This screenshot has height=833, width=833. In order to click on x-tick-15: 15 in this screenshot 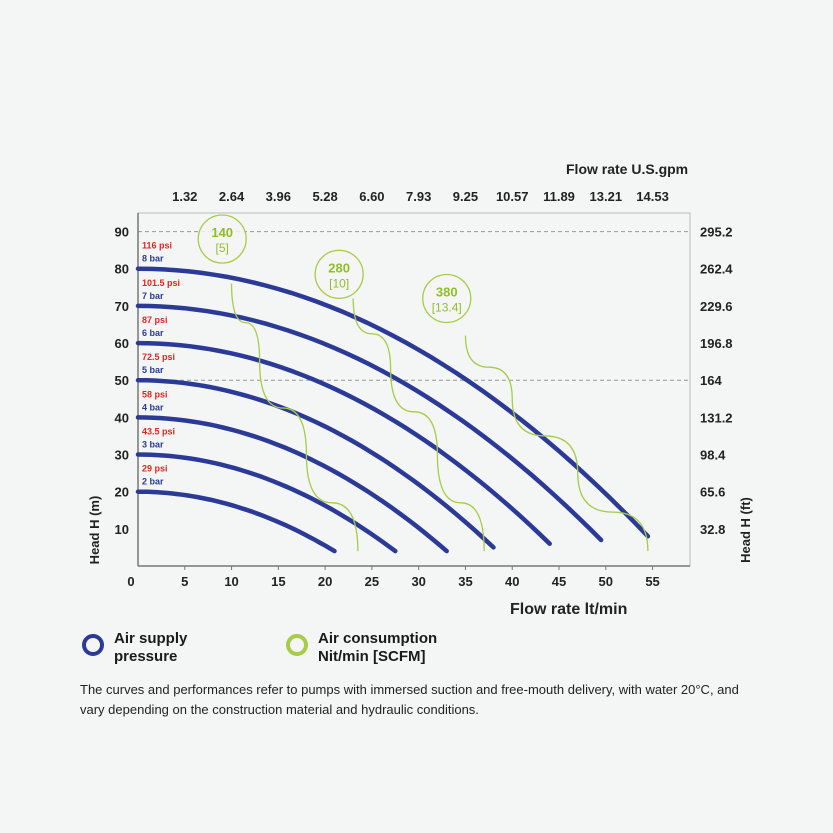, I will do `click(278, 581)`.